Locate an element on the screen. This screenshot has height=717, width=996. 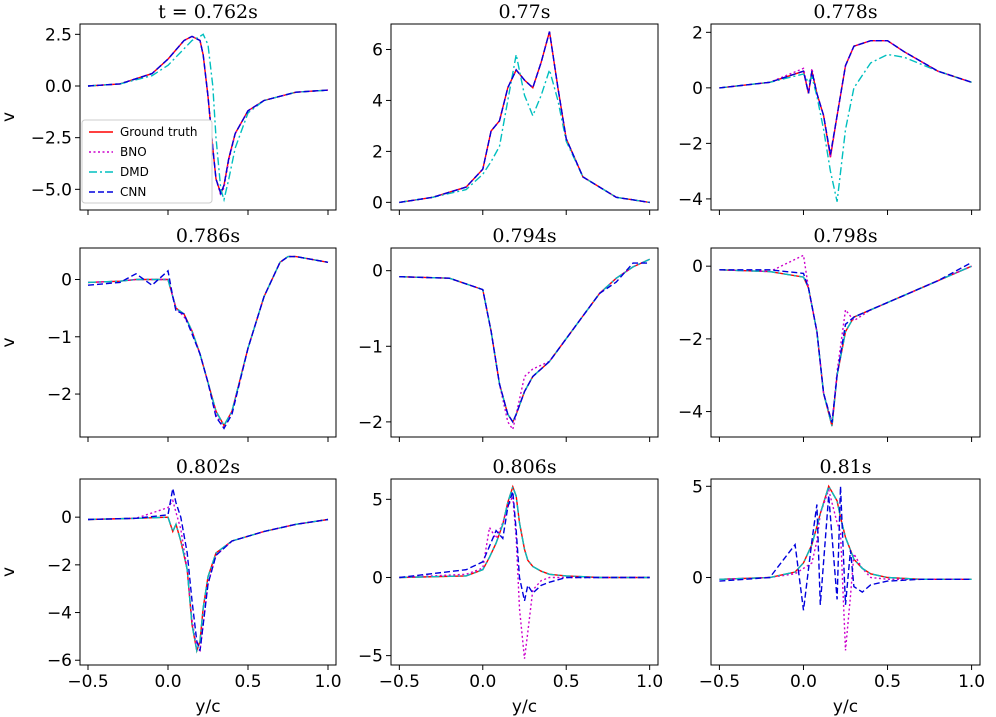
panel-0: t = 0.762s 2.5 0.0 −2.5 −5.0 v is located at coordinates (168, 108).